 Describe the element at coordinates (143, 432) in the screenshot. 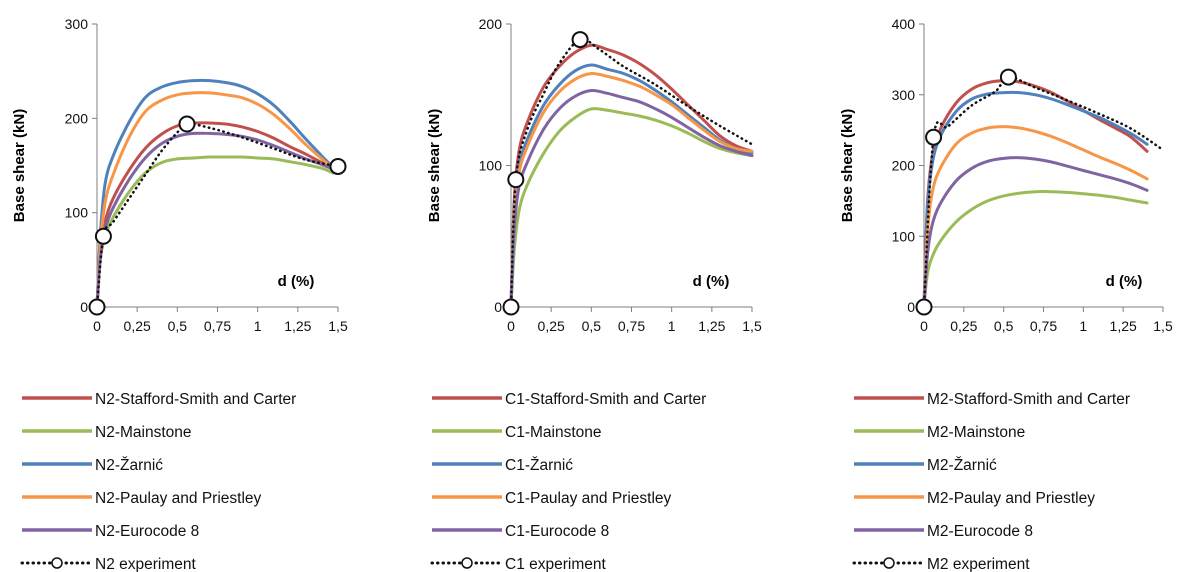

I see `legend-entry-label: N2-Mainstone` at that location.